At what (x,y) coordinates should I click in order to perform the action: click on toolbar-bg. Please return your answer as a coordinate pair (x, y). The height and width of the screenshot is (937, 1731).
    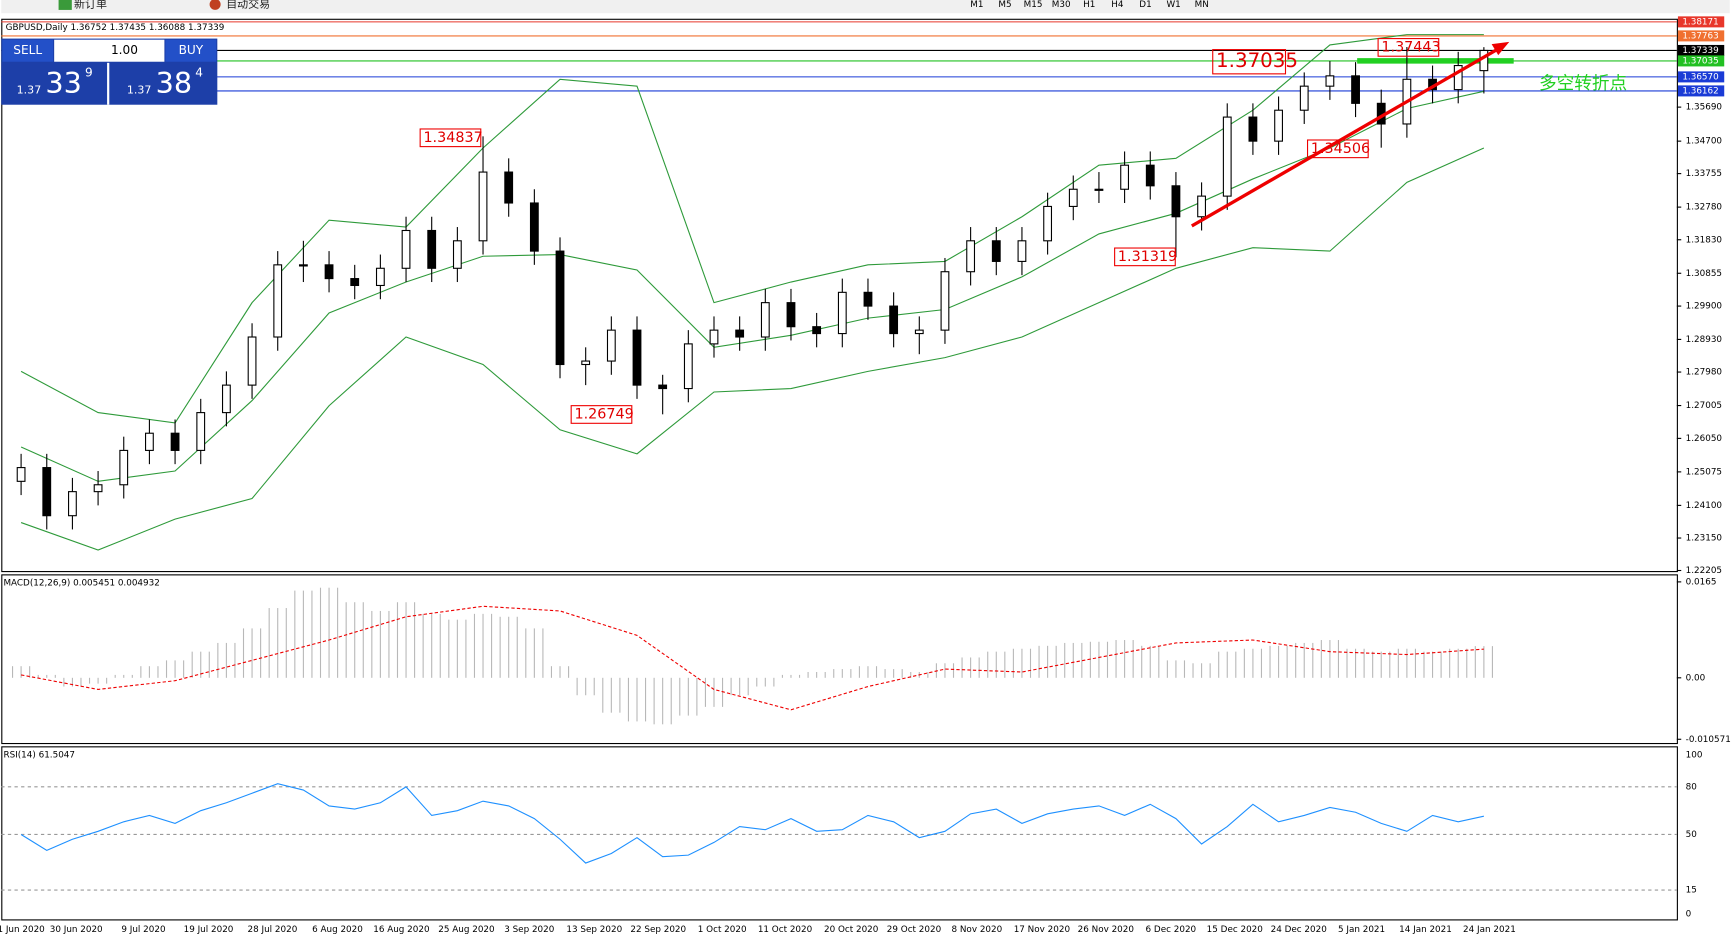
    Looking at the image, I should click on (865, 7).